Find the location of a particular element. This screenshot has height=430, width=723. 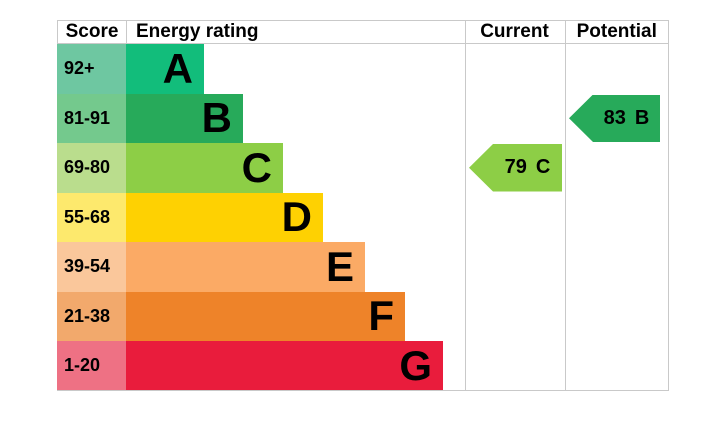

header-energy-rating: Energy rating is located at coordinates (295, 32).